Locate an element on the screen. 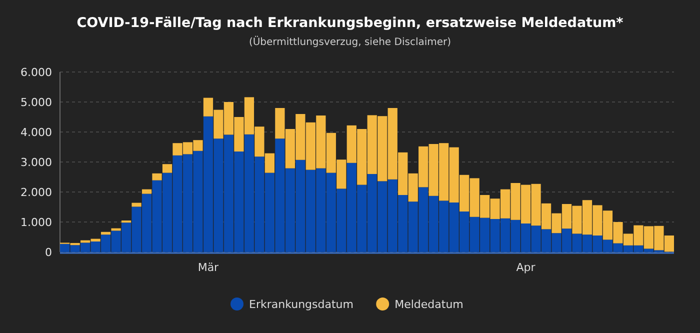 The width and height of the screenshot is (700, 333). y-tick-label: 4.000 is located at coordinates (36, 132).